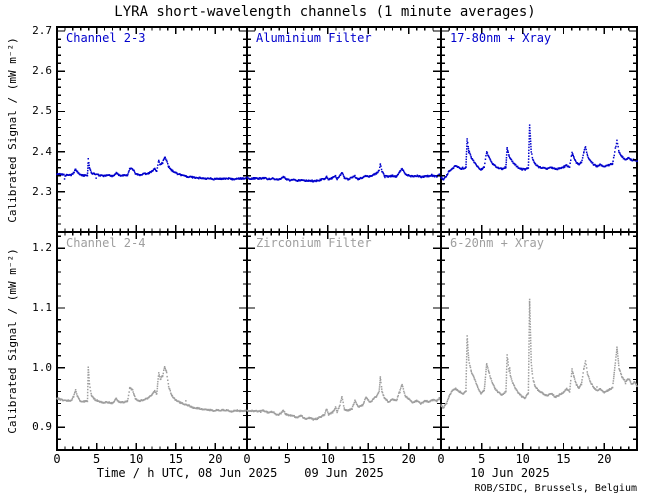 The width and height of the screenshot is (650, 500). Describe the element at coordinates (42, 307) in the screenshot. I see `y-tick-label: 1.1` at that location.